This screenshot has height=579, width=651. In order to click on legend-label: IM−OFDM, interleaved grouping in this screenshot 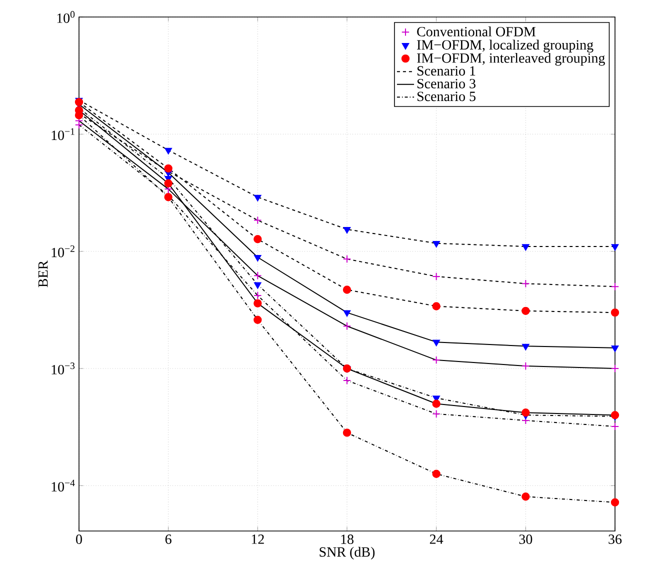, I will do `click(511, 59)`.